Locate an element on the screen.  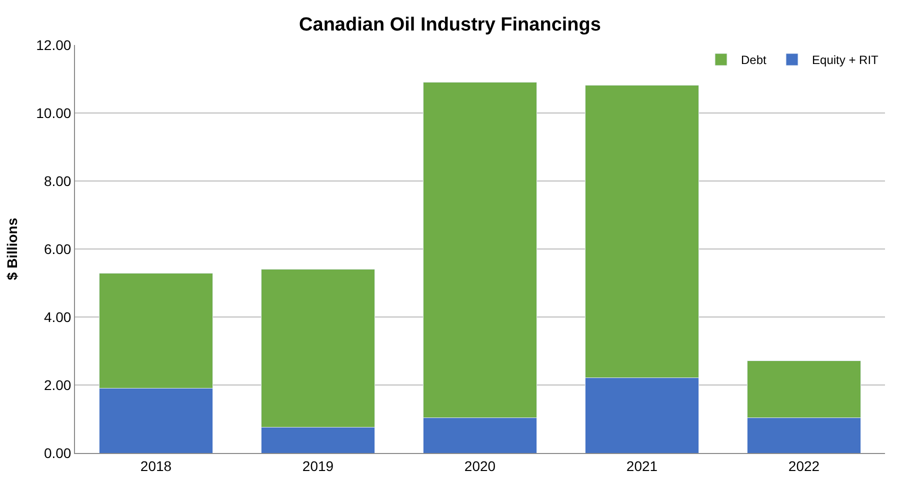
y-tick-label: 0.00 is located at coordinates (58, 452).